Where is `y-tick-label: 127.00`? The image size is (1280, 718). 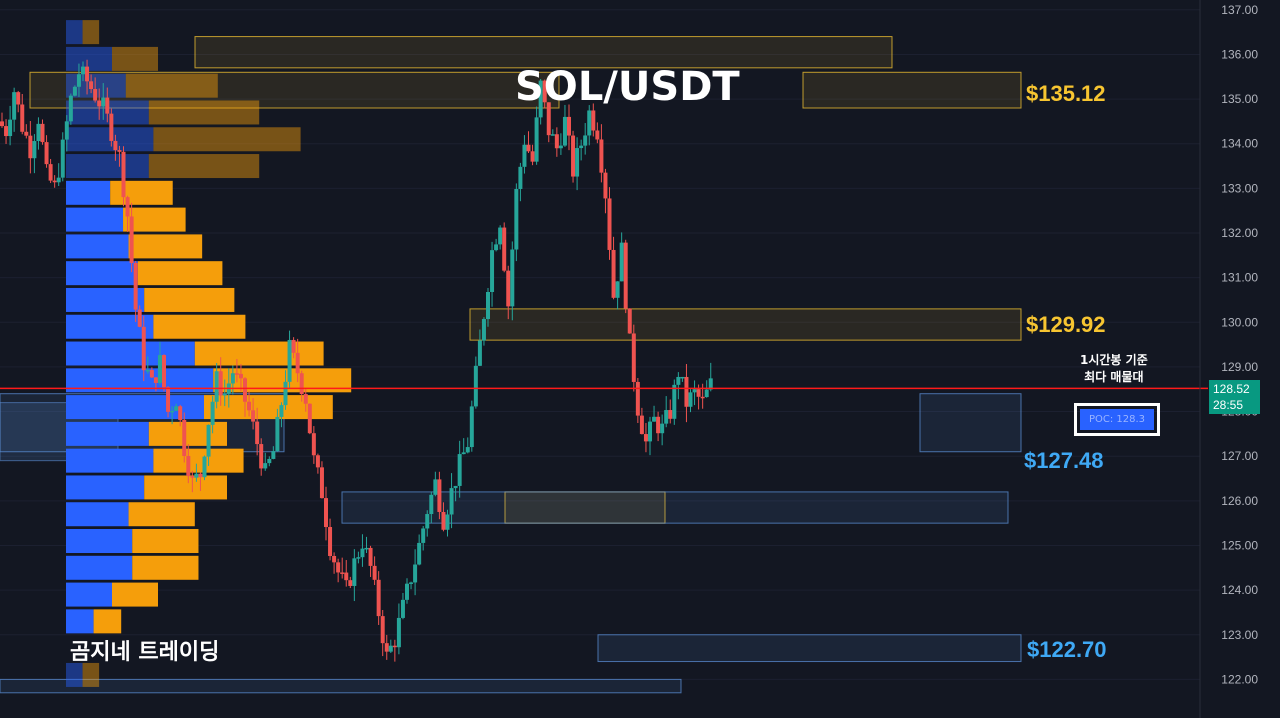
y-tick-label: 127.00 is located at coordinates (1239, 456).